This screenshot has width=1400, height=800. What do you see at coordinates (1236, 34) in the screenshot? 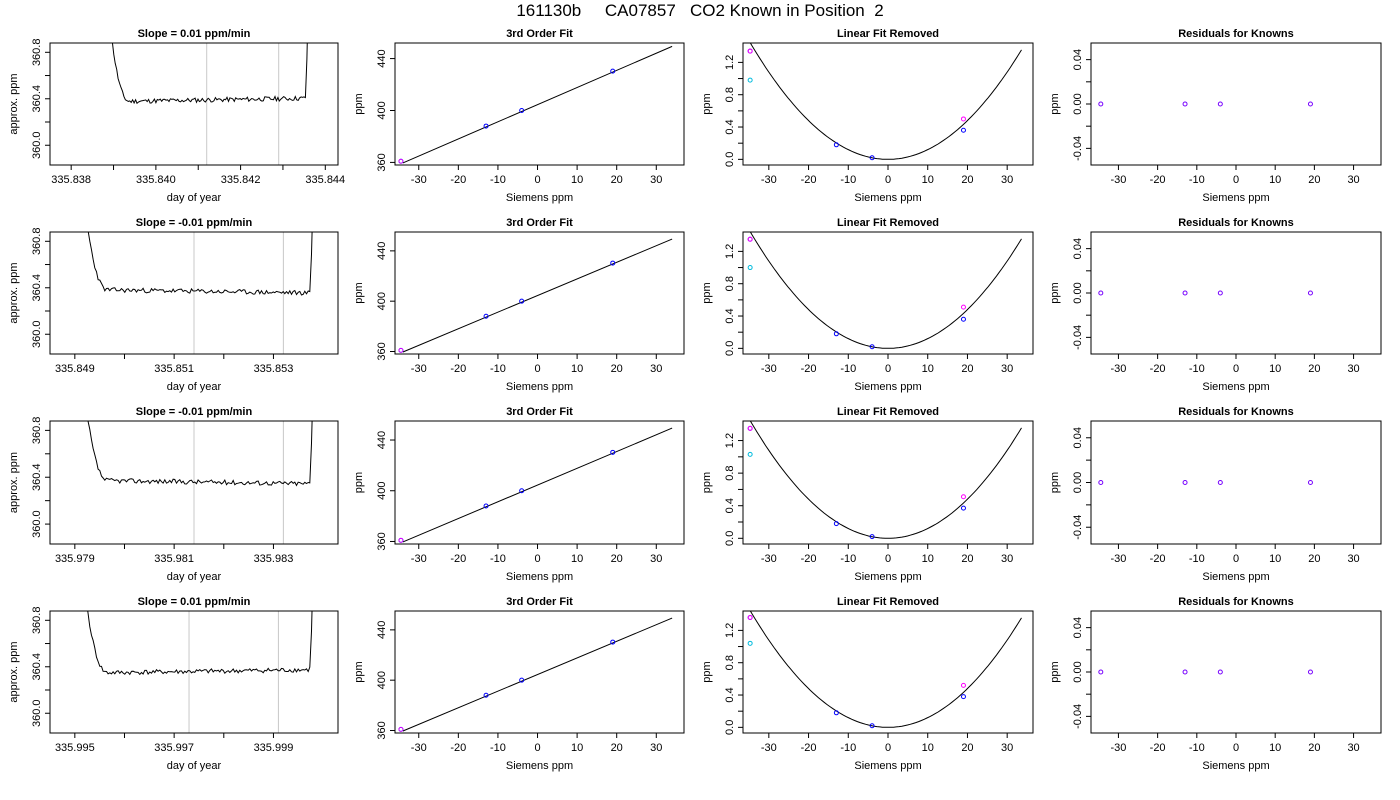
I see `panel-title: Residuals for Knowns` at bounding box center [1236, 34].